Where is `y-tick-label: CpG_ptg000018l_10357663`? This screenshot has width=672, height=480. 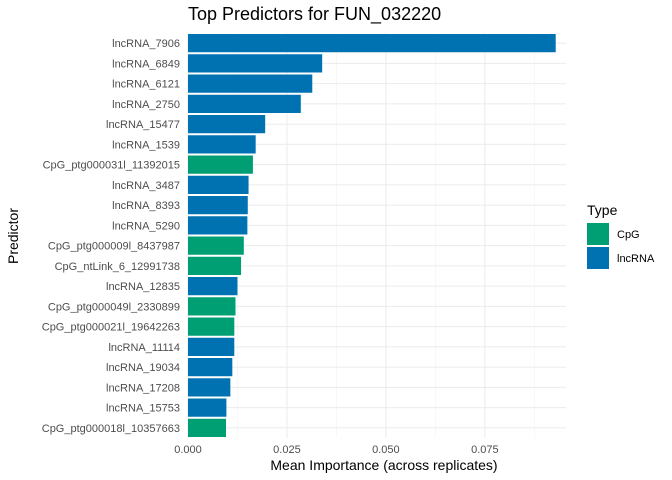
y-tick-label: CpG_ptg000018l_10357663 is located at coordinates (111, 429).